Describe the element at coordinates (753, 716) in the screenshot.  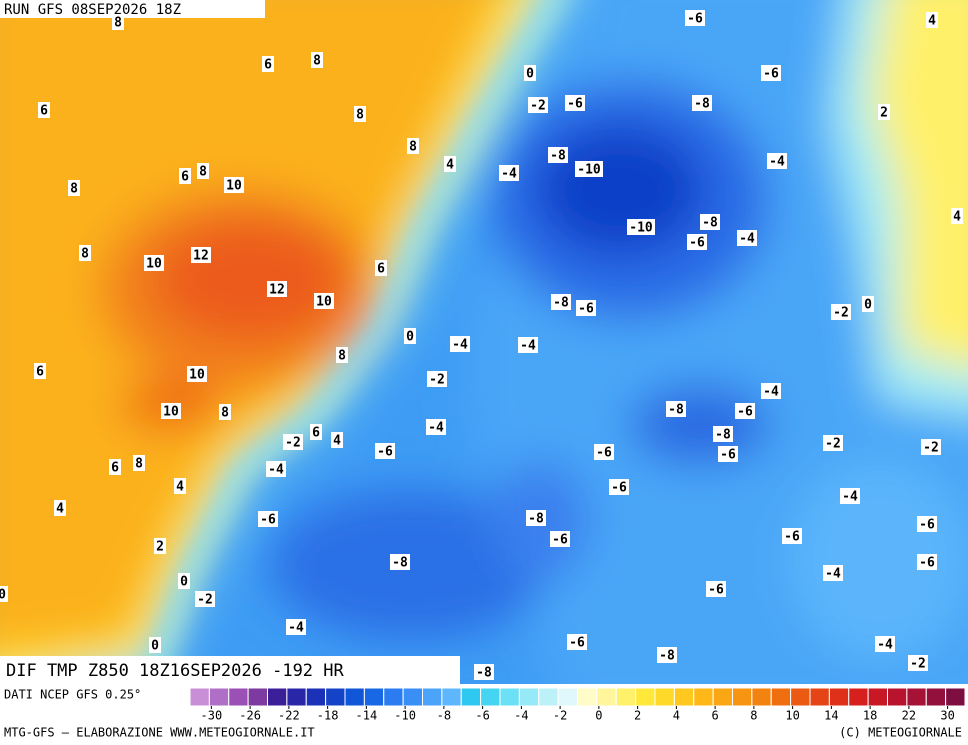
I see `colorbar-tick-label: 8` at that location.